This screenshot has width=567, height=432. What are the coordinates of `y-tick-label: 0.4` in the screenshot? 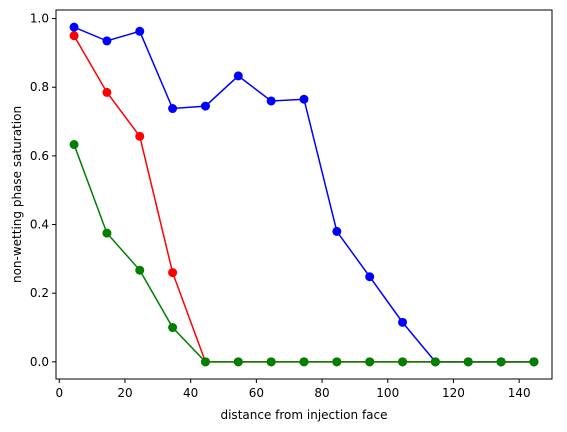 It's located at (39, 225).